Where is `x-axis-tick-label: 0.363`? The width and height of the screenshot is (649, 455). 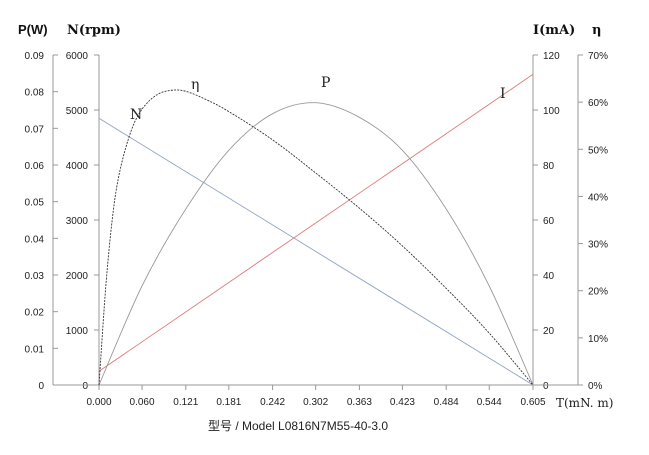
x-axis-tick-label: 0.363 is located at coordinates (359, 402).